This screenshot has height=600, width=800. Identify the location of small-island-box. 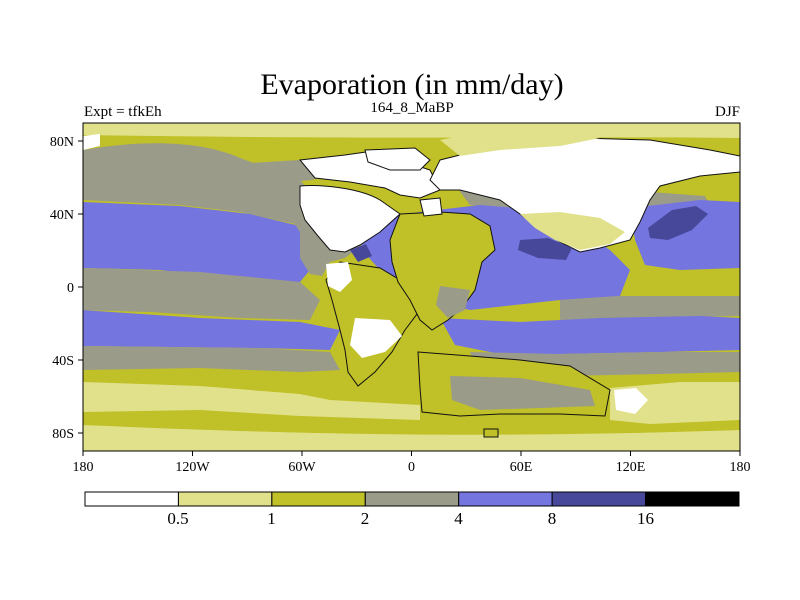
(491, 433).